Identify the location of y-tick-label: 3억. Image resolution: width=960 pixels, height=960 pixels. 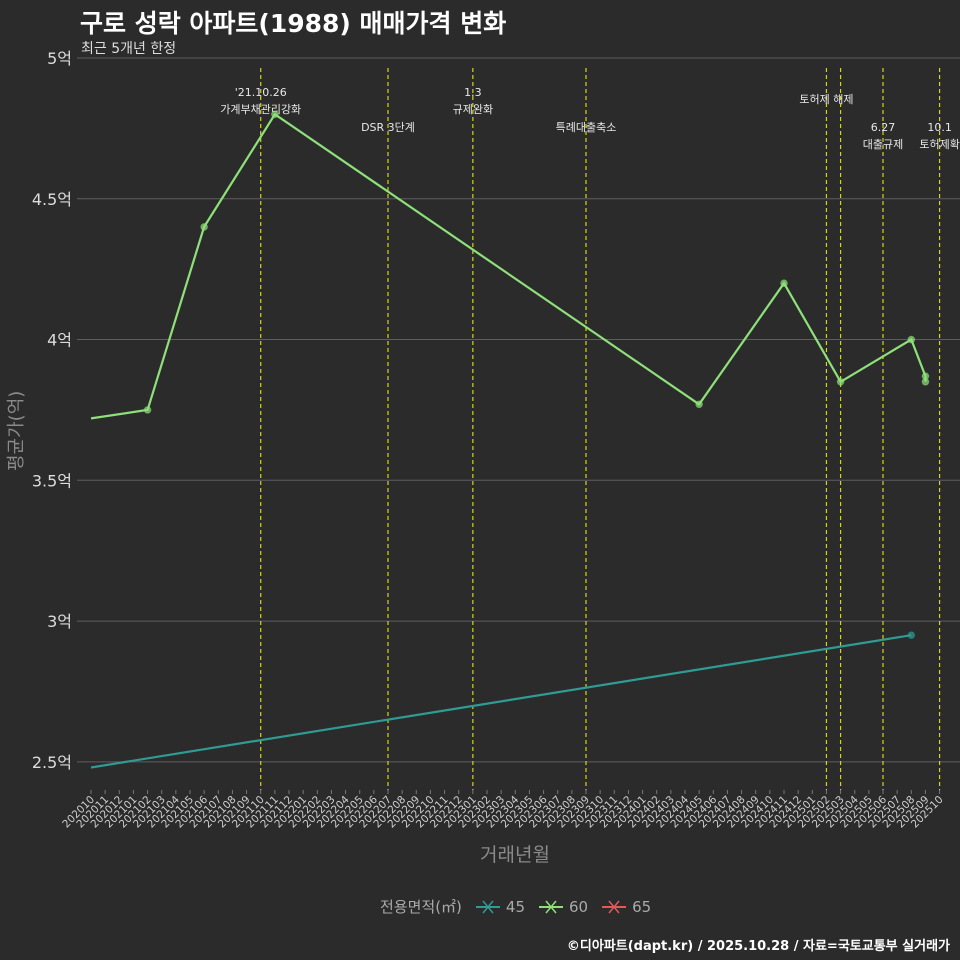
(59, 621).